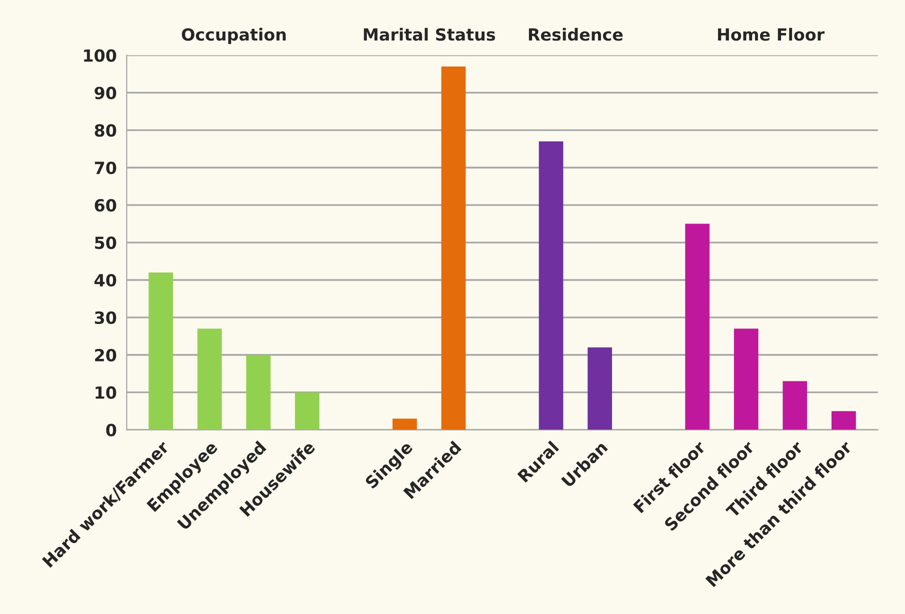 This screenshot has height=614, width=905. Describe the element at coordinates (105, 168) in the screenshot. I see `y-tick-label: 70` at that location.